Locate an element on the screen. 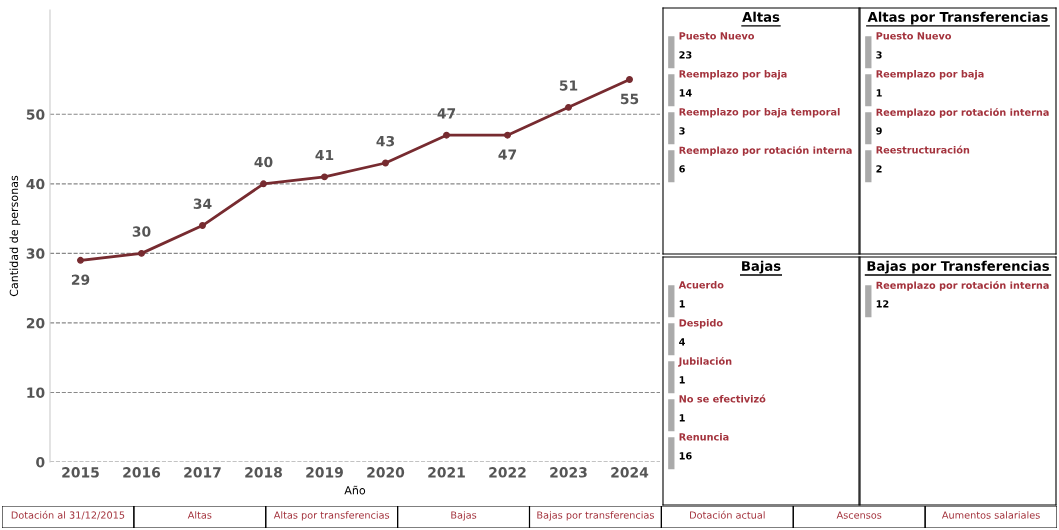 The height and width of the screenshot is (530, 1059). text: 4 is located at coordinates (682, 342).